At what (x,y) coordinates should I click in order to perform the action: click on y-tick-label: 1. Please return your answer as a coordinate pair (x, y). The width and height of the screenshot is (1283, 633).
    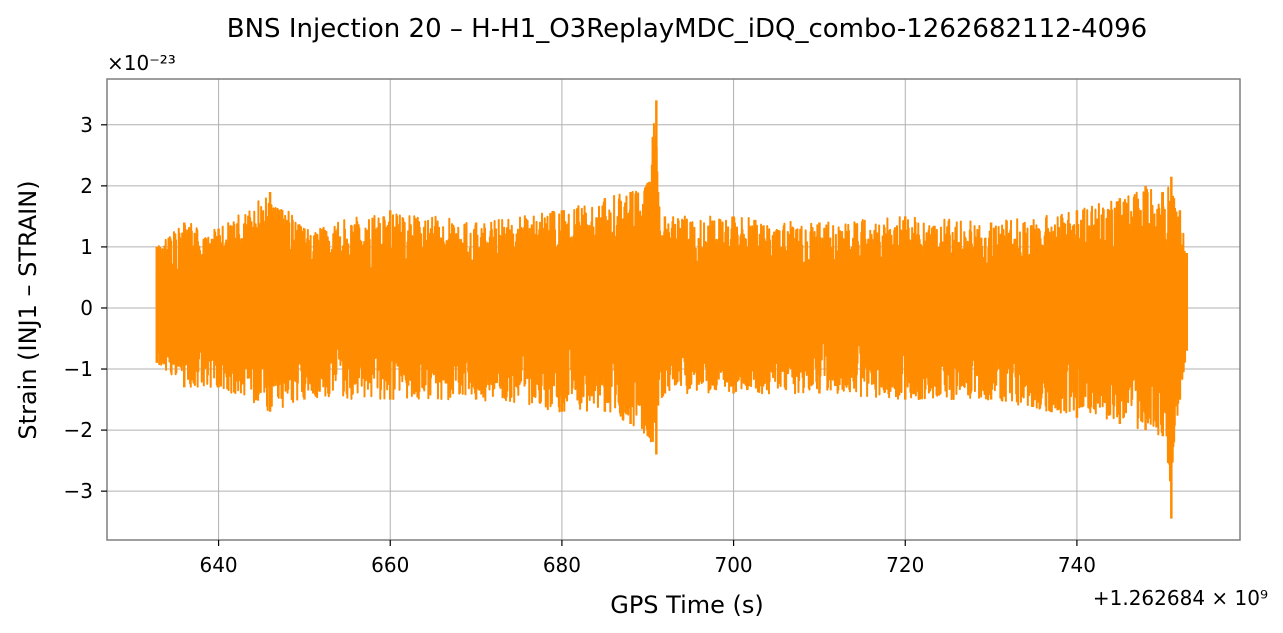
    Looking at the image, I should click on (86, 247).